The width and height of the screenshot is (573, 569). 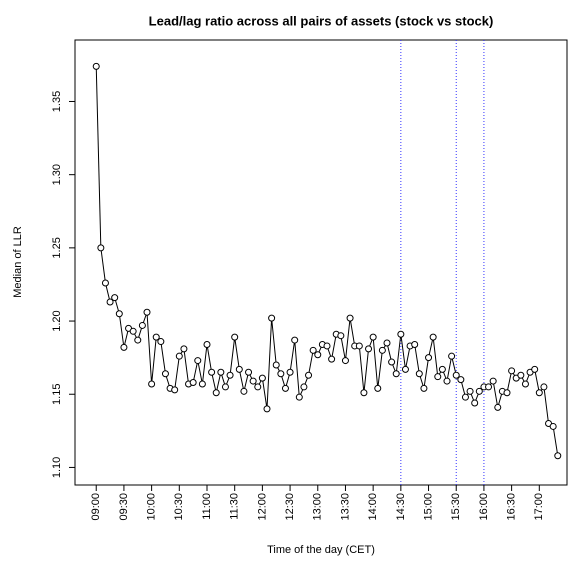 I want to click on y-tick-label: 1.25, so click(x=57, y=247).